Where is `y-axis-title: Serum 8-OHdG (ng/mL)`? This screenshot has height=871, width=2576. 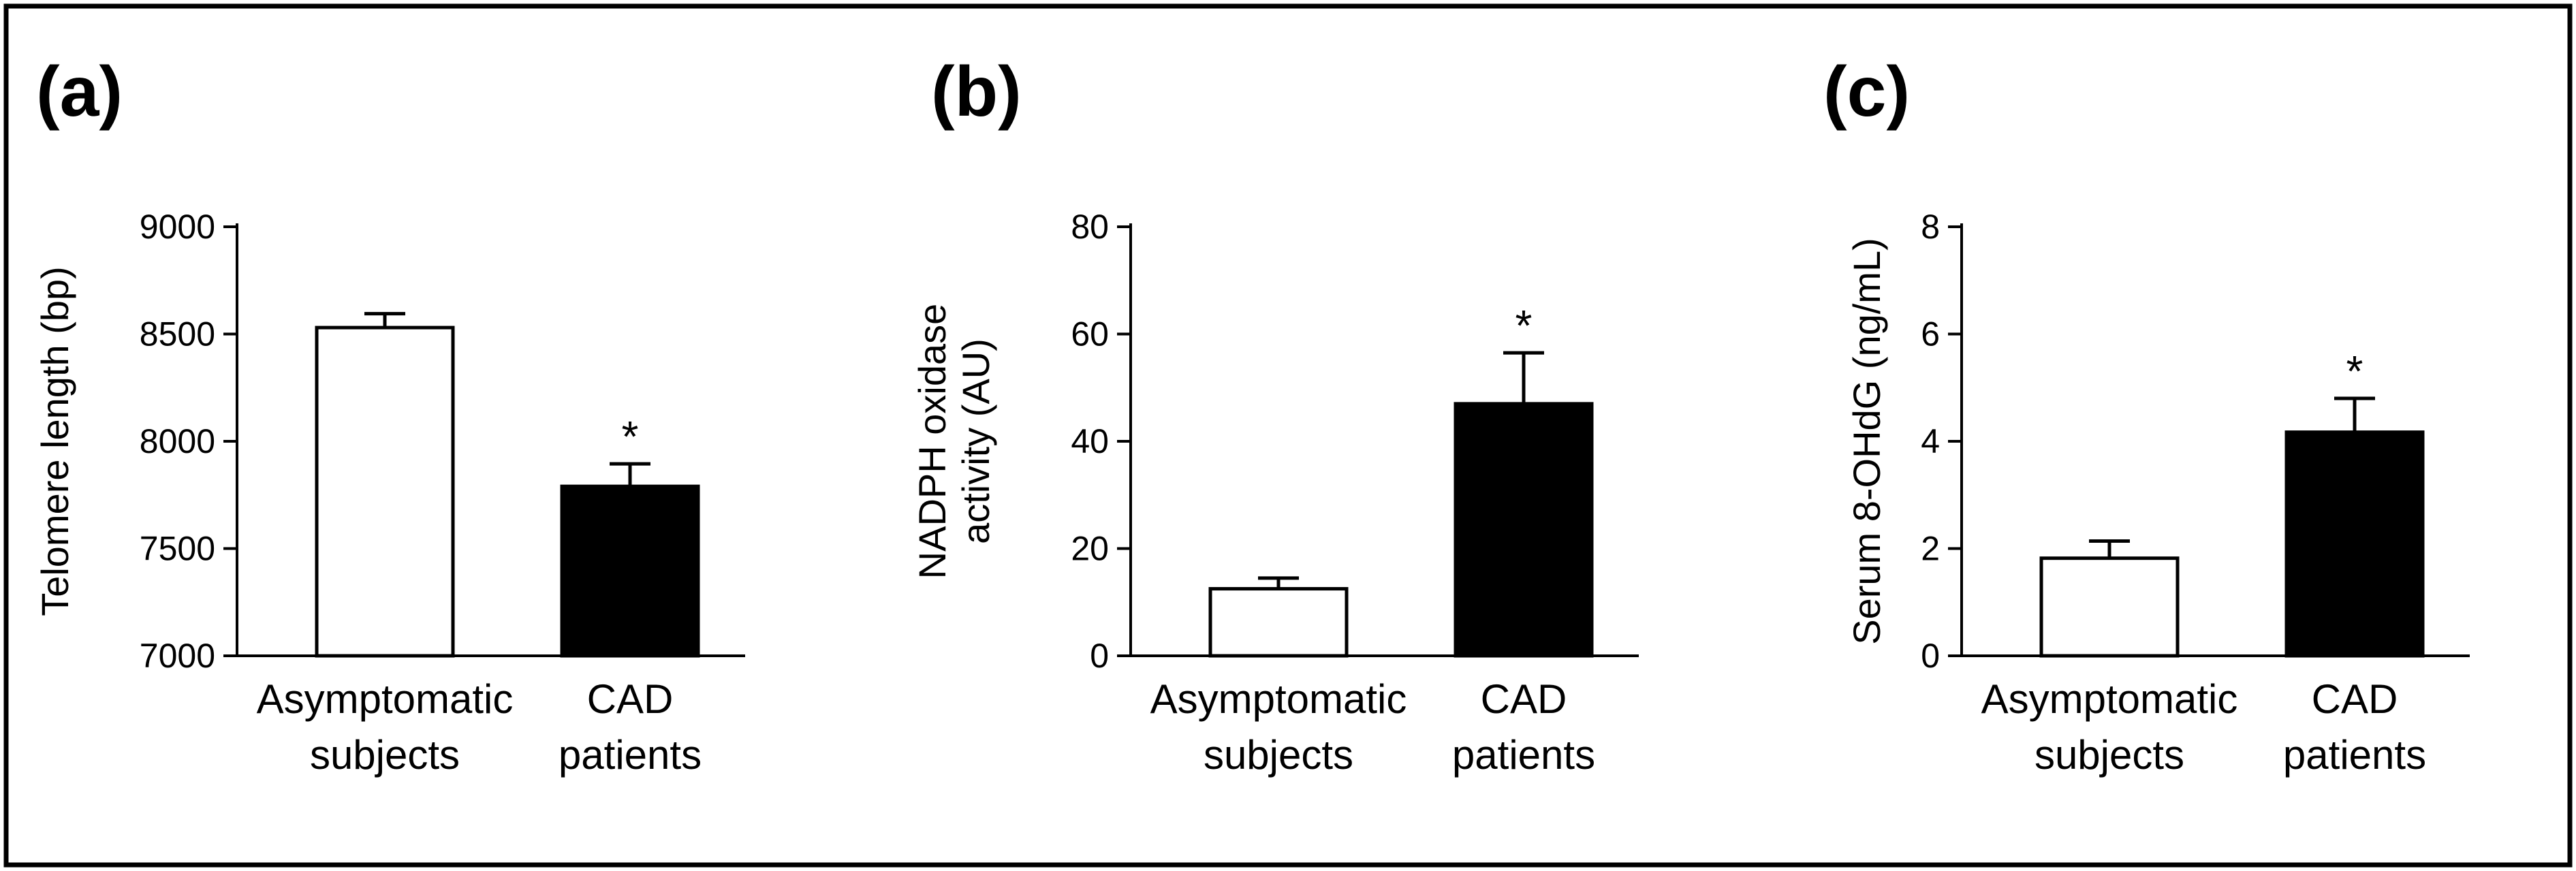
y-axis-title: Serum 8-OHdG (ng/mL) is located at coordinates (1866, 441).